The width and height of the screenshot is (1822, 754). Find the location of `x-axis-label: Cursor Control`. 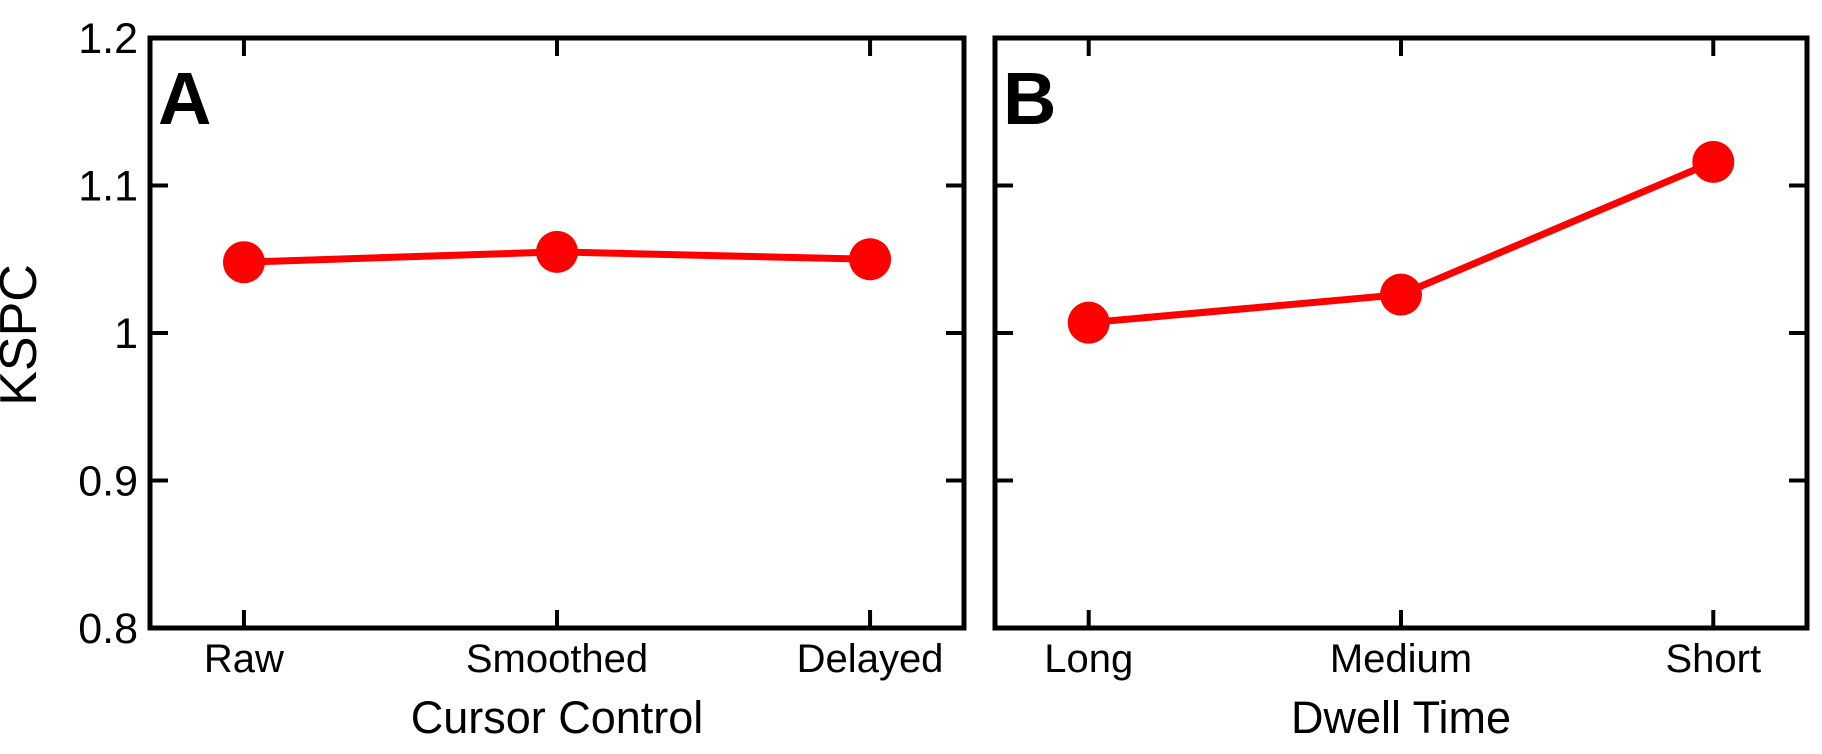

x-axis-label: Cursor Control is located at coordinates (557, 717).